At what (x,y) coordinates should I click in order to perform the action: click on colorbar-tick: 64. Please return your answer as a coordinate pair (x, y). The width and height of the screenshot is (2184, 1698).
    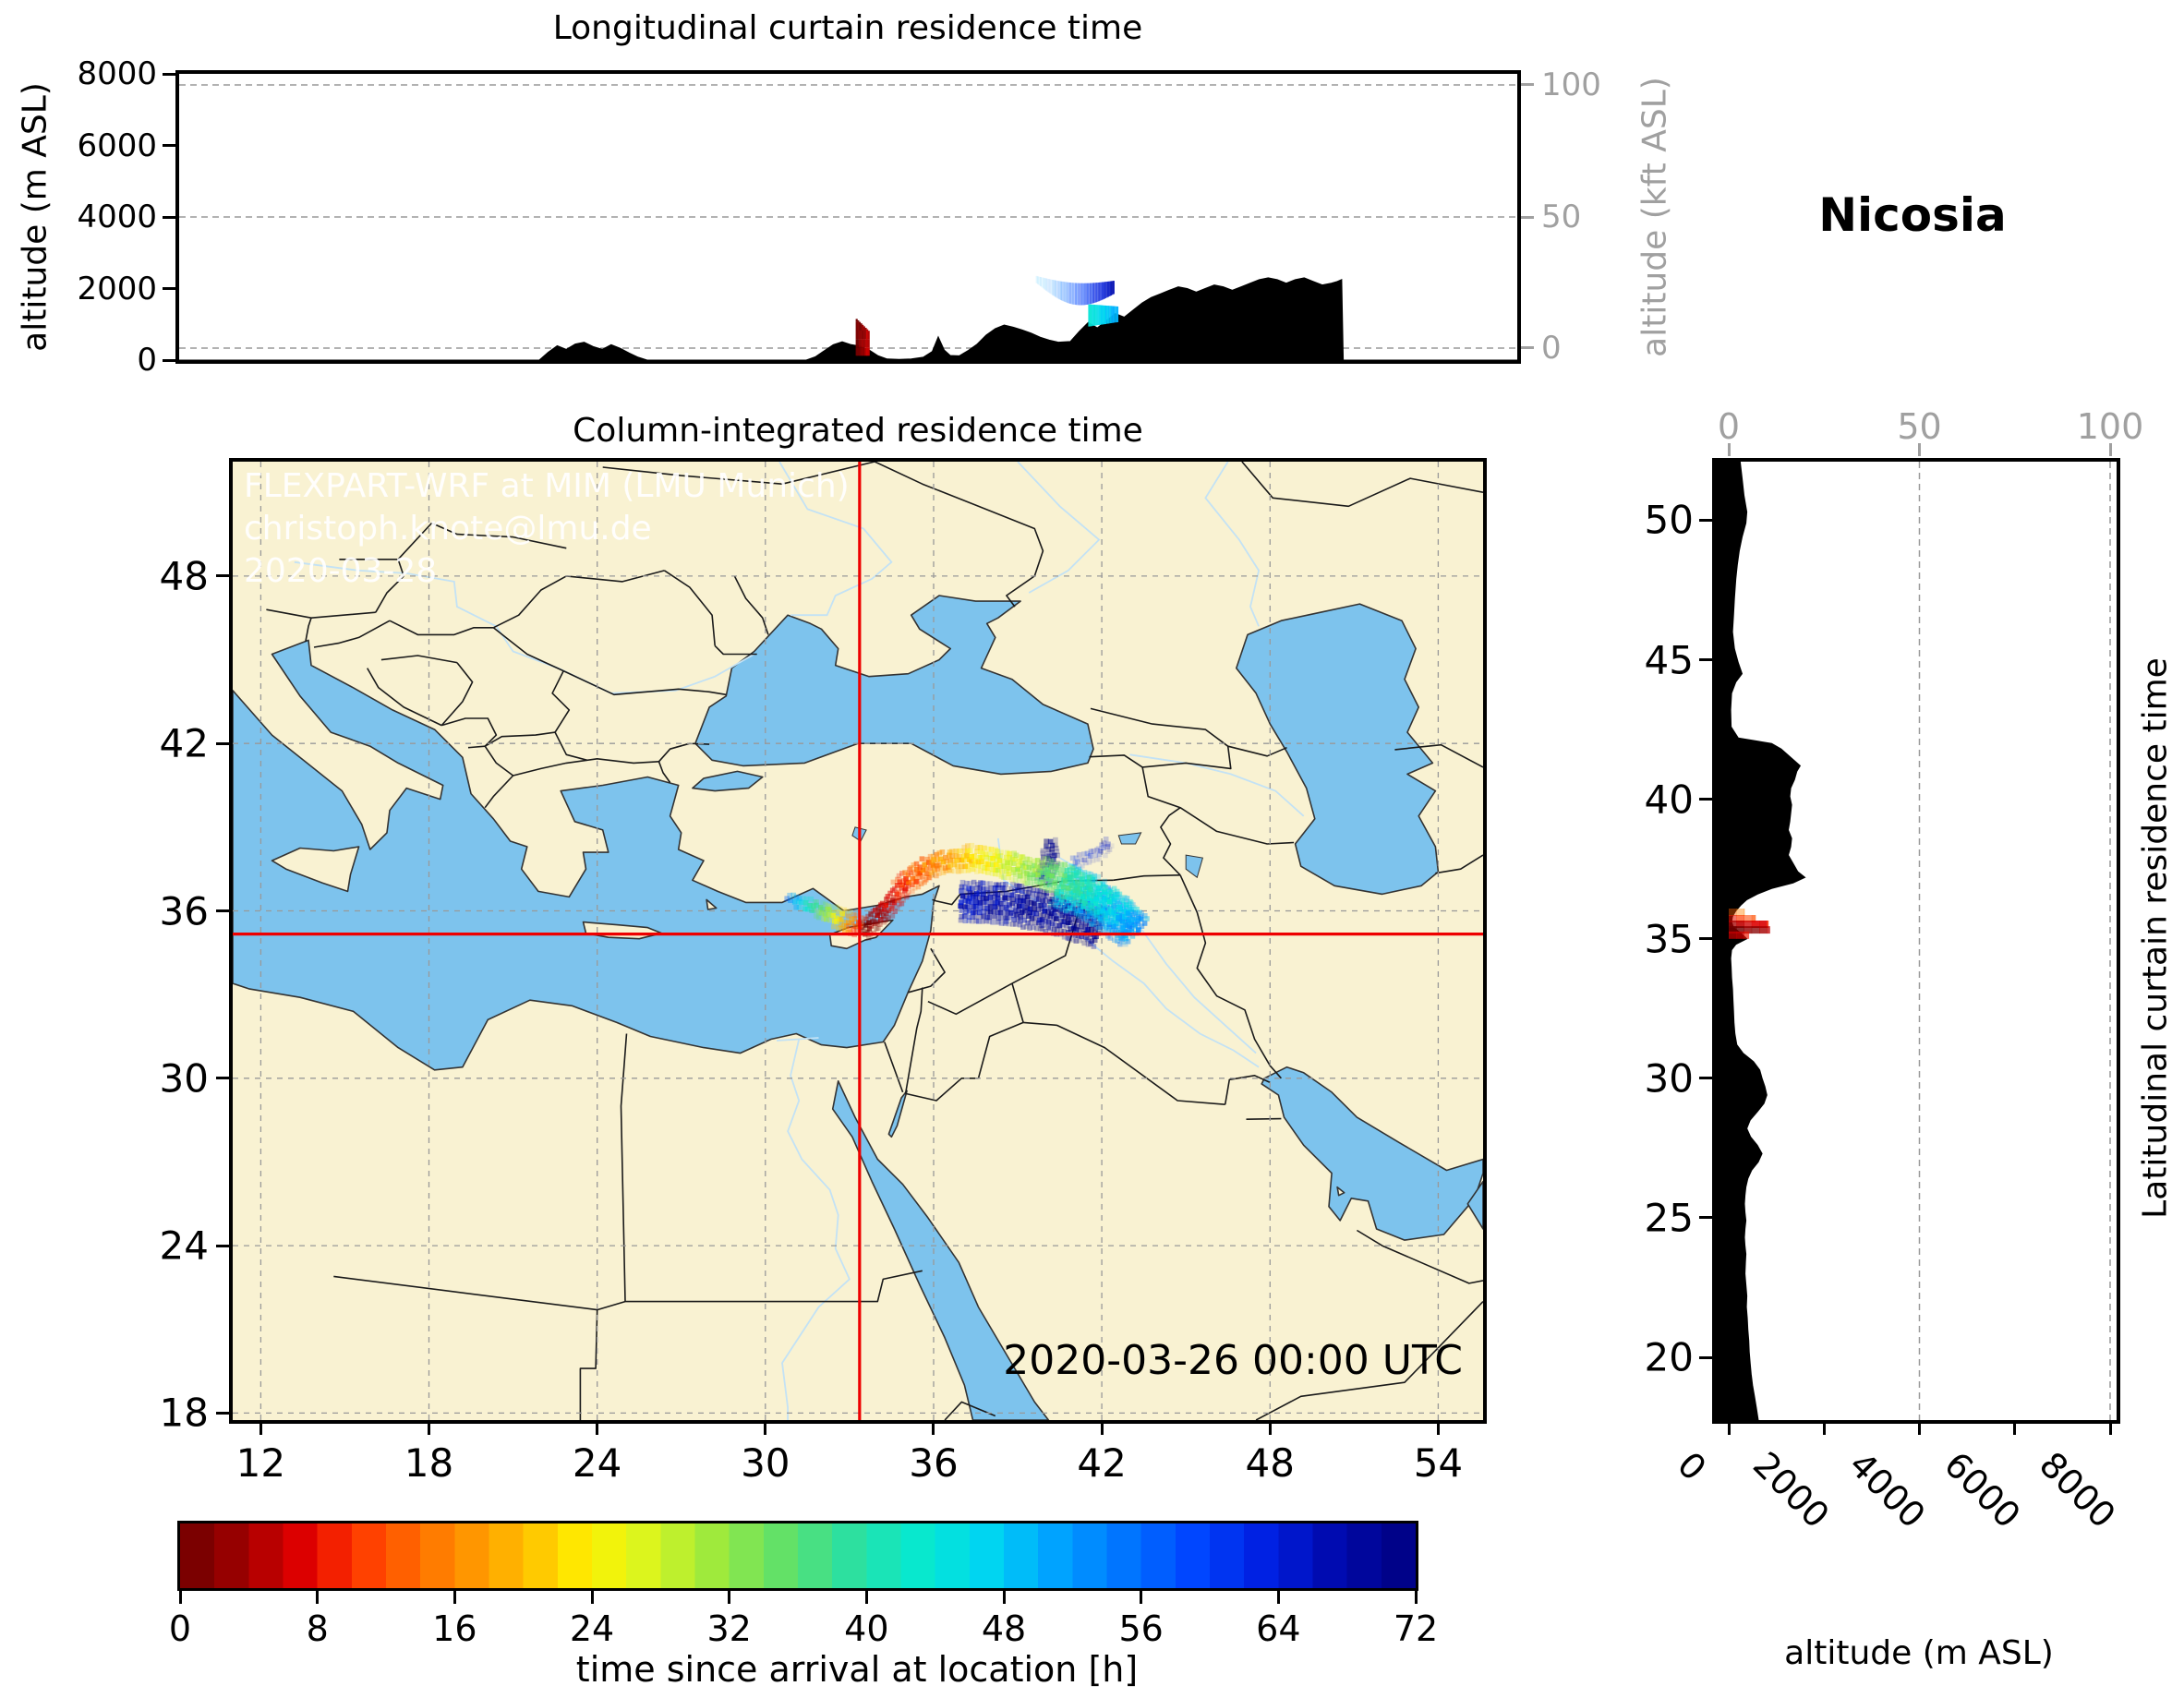
    Looking at the image, I should click on (1278, 1628).